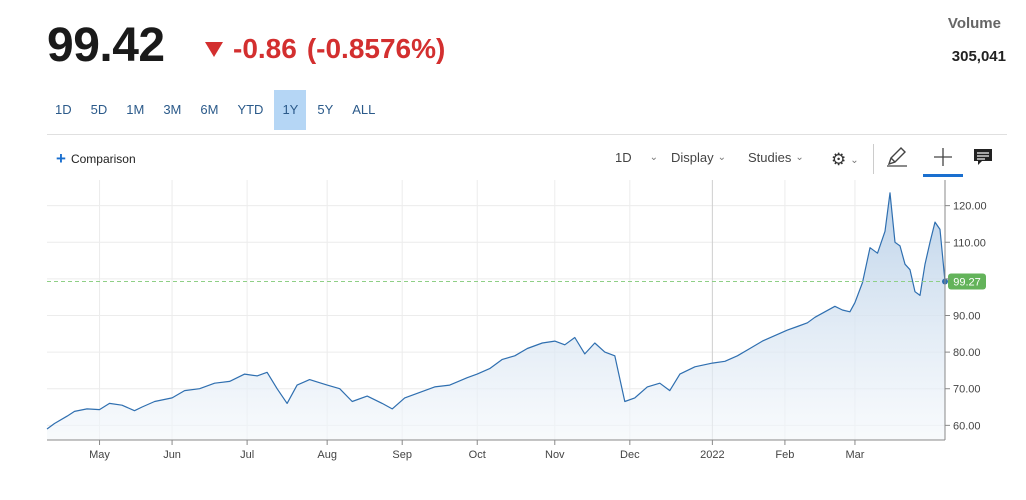 This screenshot has width=1026, height=500. What do you see at coordinates (63, 109) in the screenshot?
I see `range-tab-1d: 1D` at bounding box center [63, 109].